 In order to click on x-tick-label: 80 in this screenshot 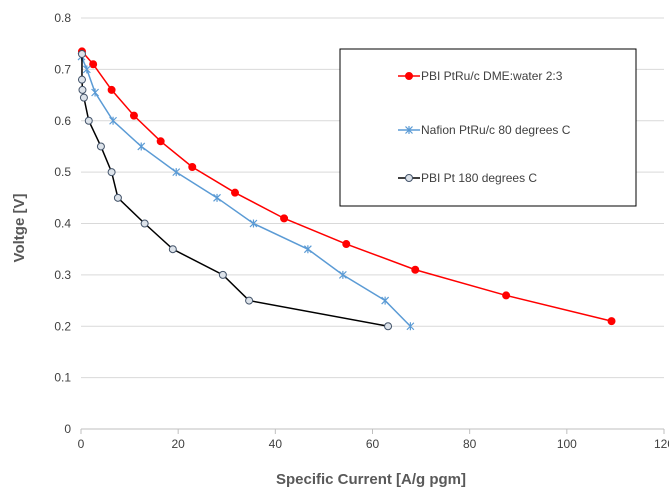, I will do `click(470, 444)`.